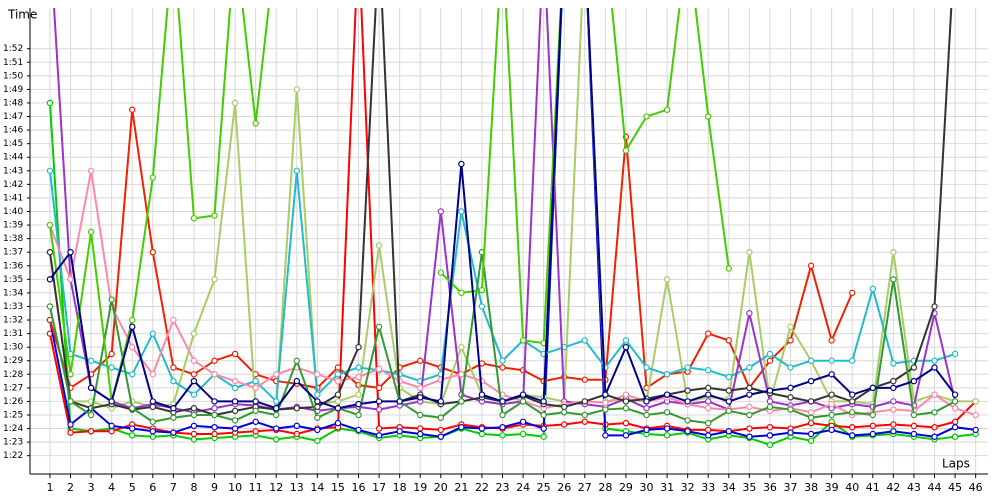 This screenshot has width=1000, height=500. I want to click on y-tick-label: 1:23, so click(13, 443).